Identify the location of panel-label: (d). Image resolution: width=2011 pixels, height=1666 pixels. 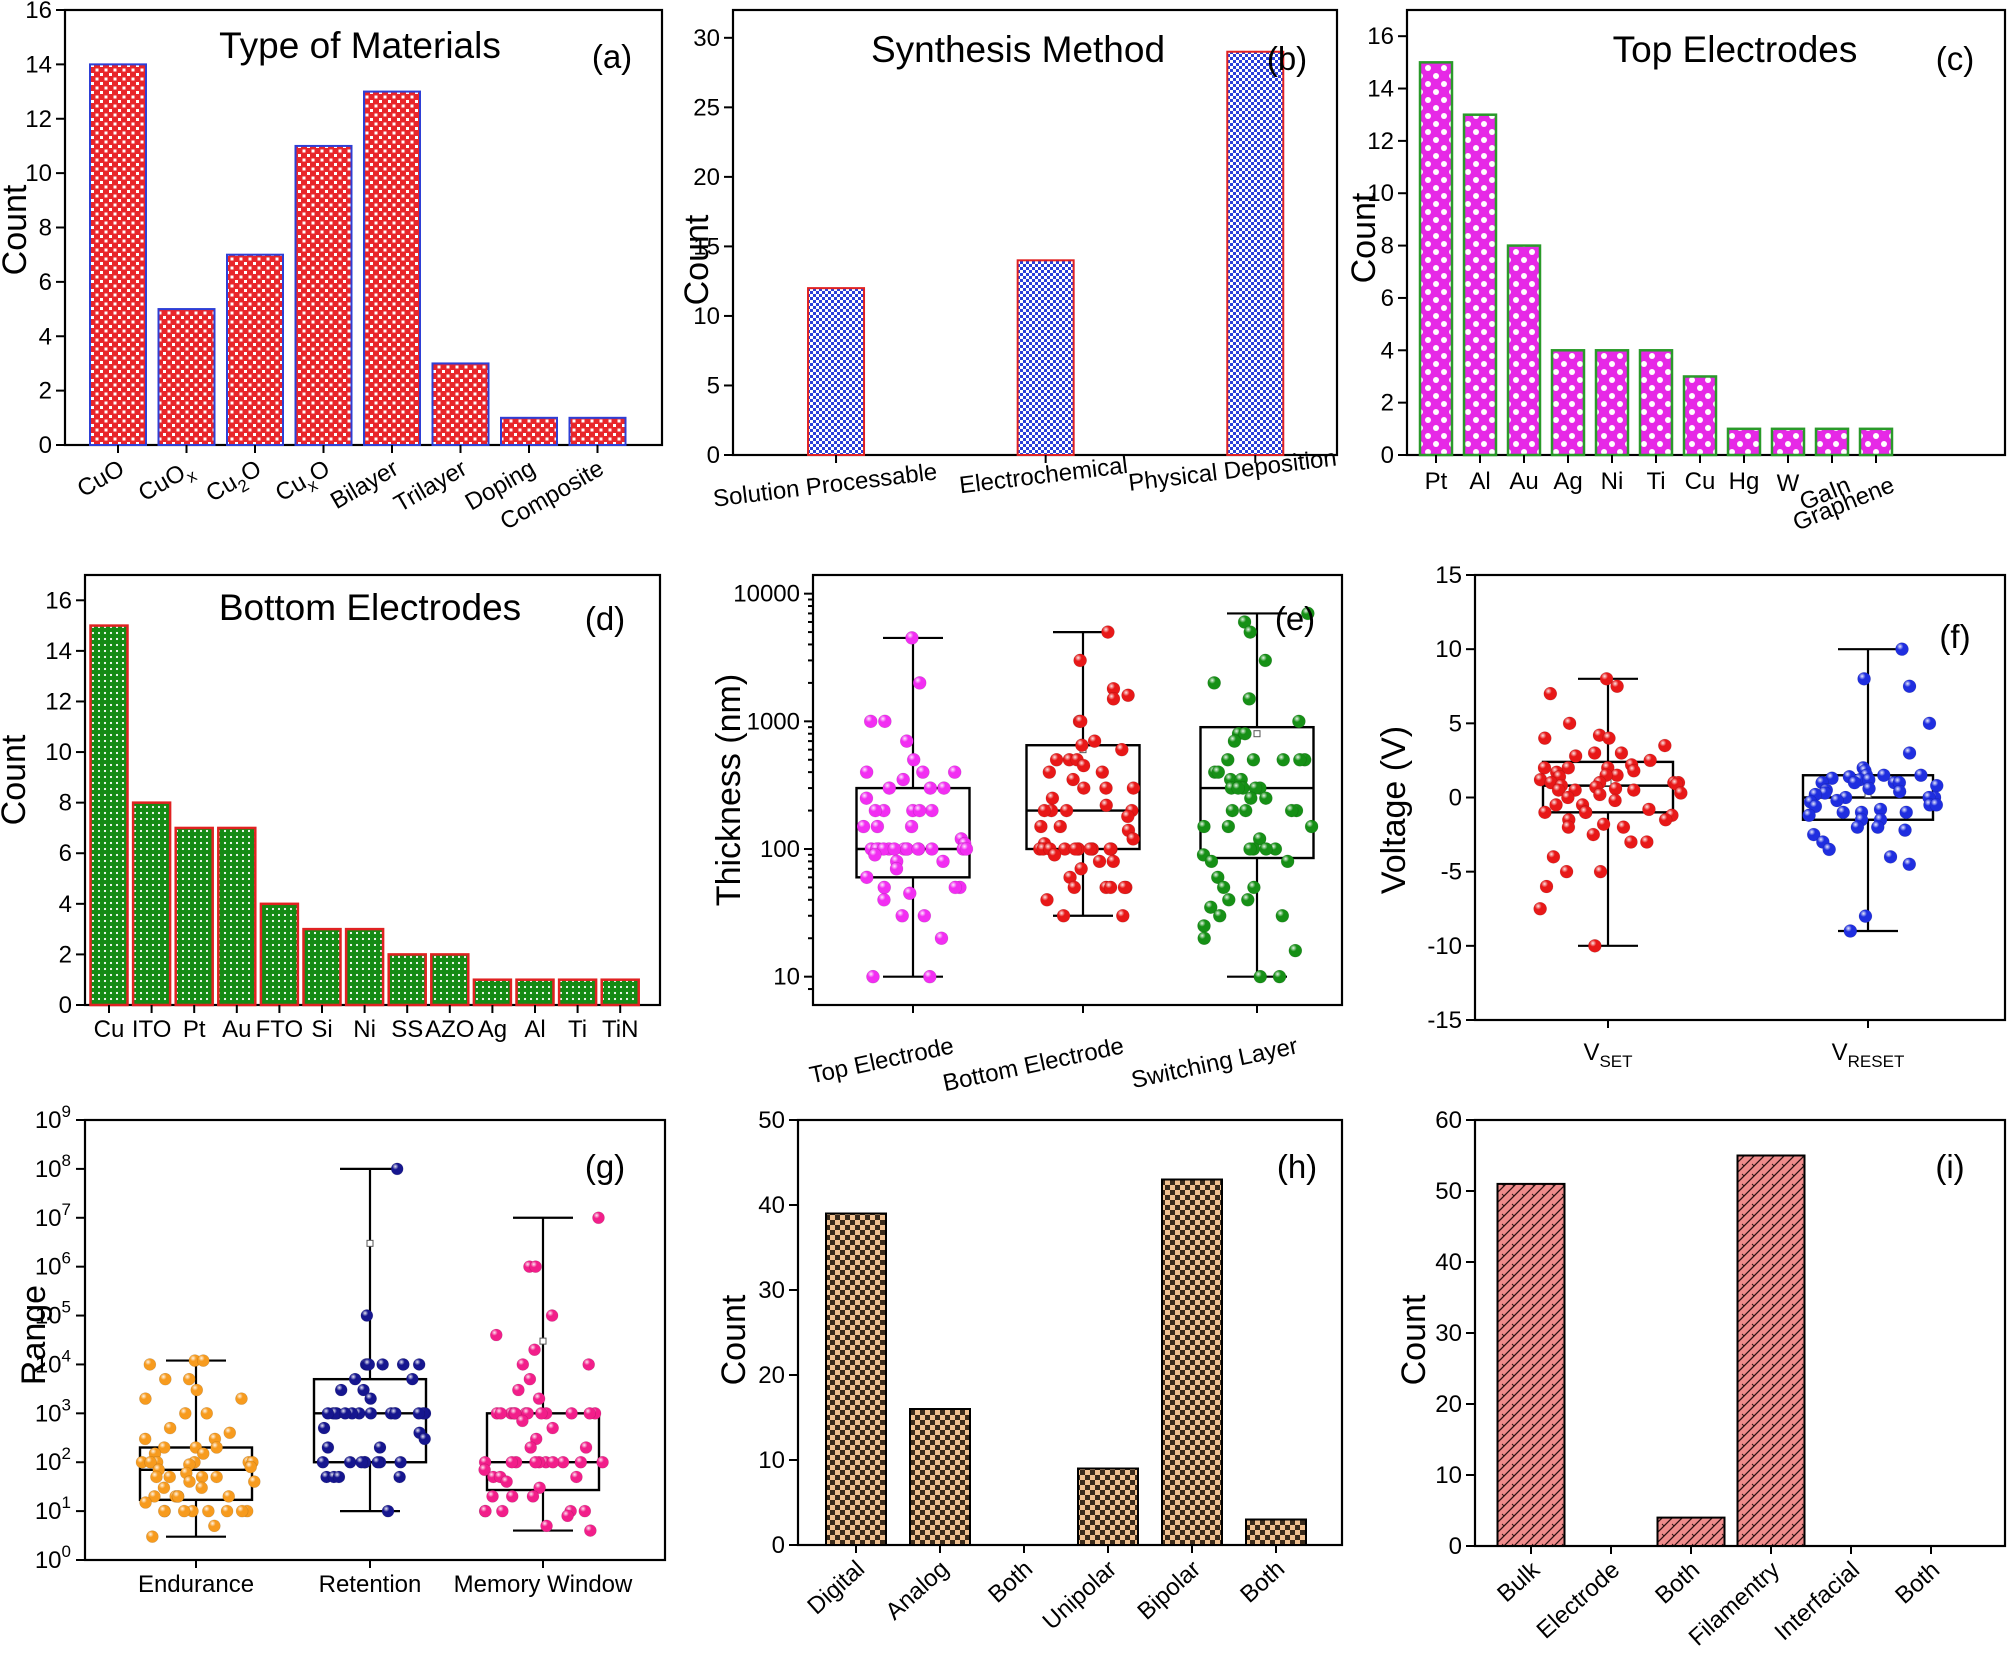
(605, 618).